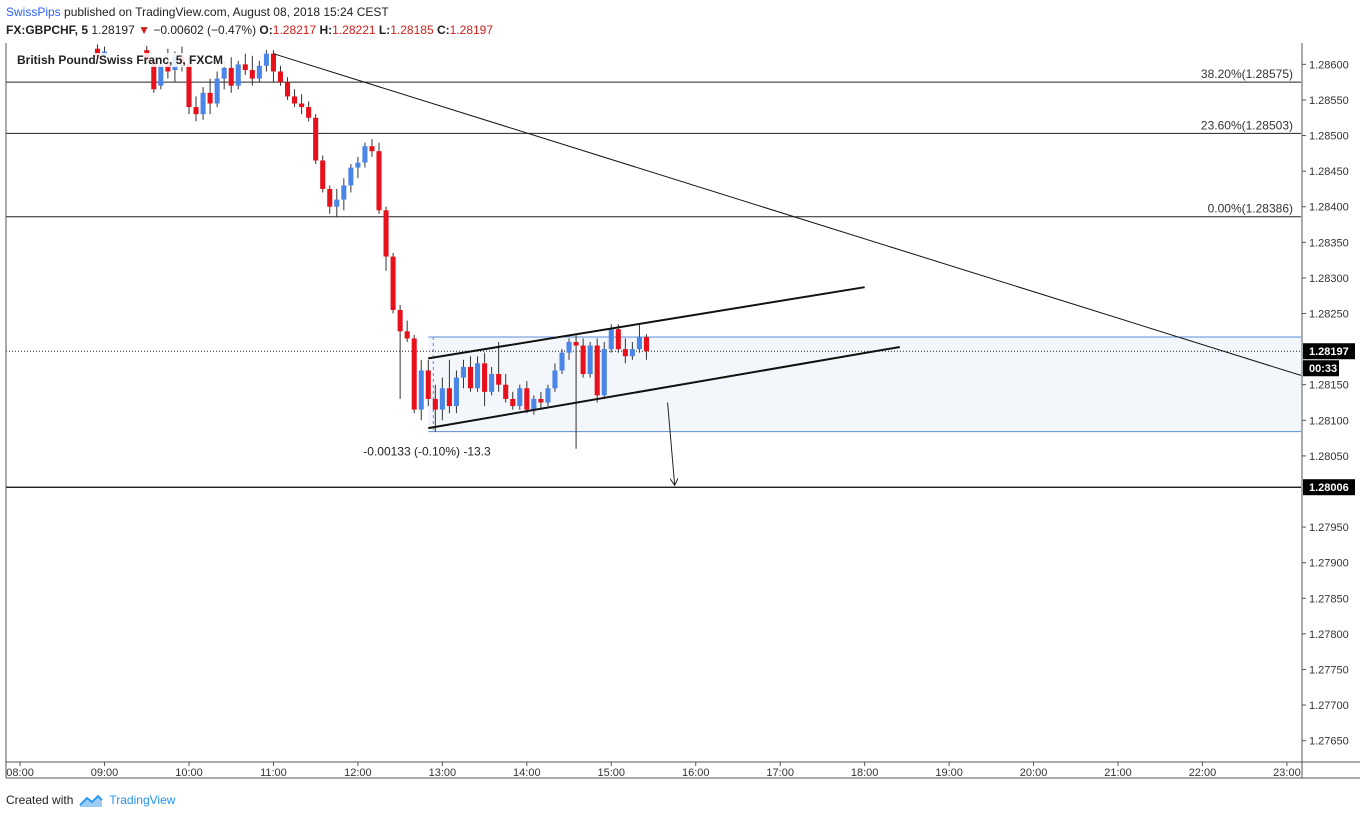  I want to click on time-tick-label: 13:00, so click(443, 773).